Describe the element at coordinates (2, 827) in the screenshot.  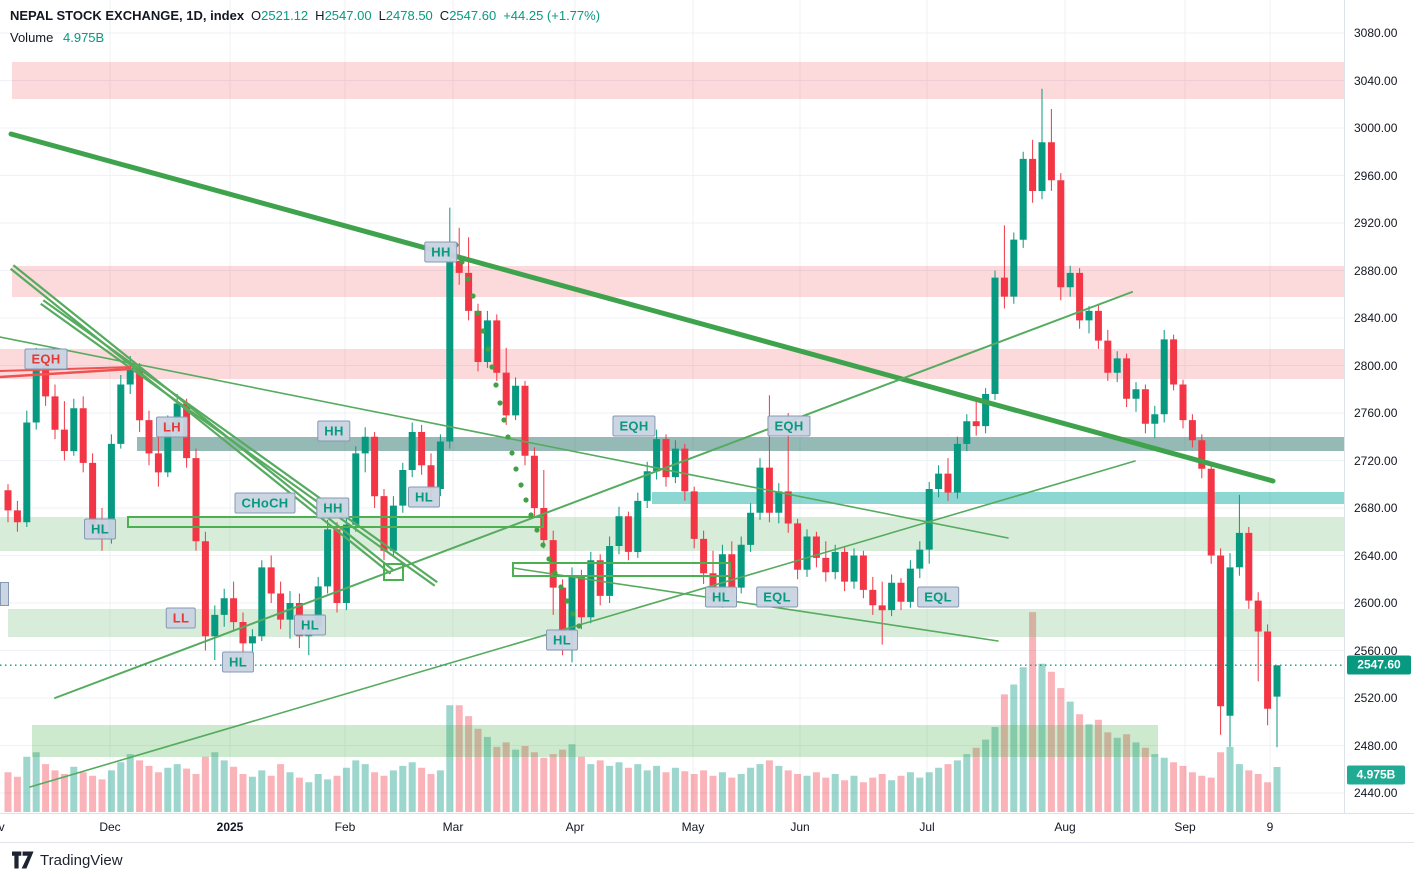
I see `time-tick-nov: Nov` at that location.